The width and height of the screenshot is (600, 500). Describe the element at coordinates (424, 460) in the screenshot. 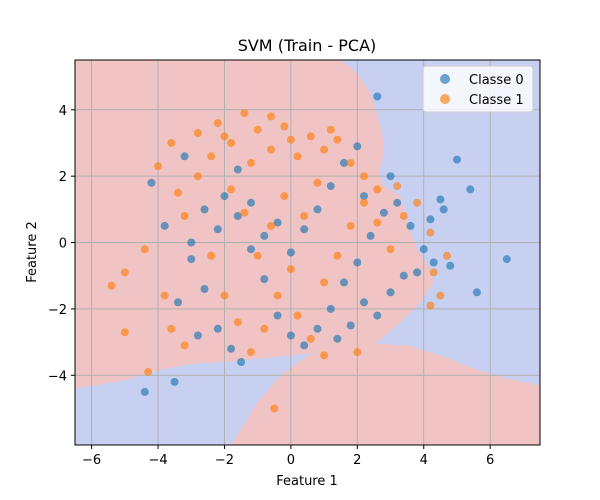

I see `x-tick-label: 4` at that location.